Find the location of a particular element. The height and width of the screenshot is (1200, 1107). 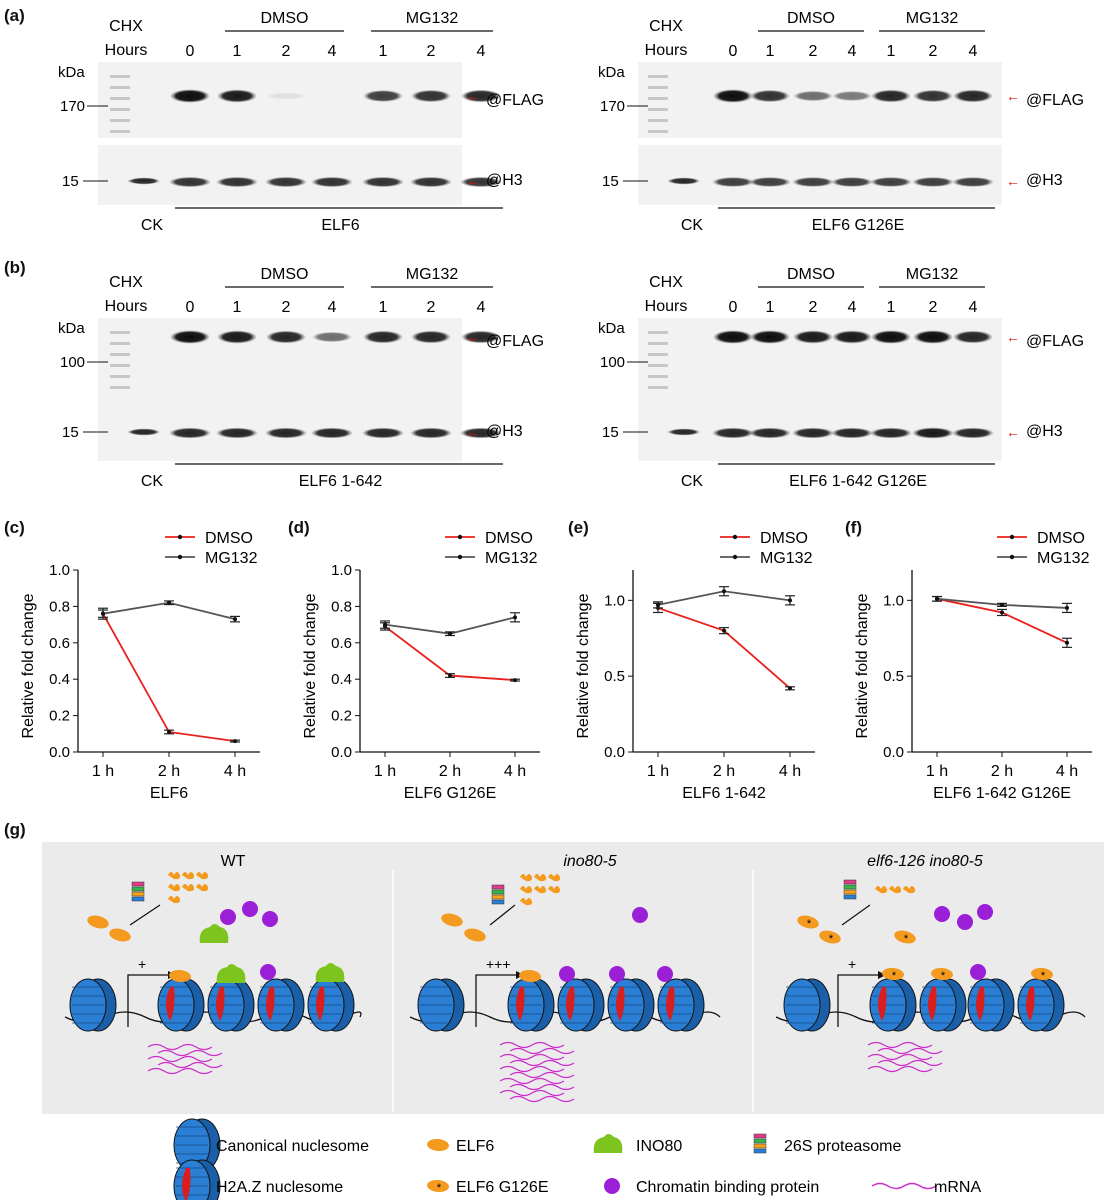

model-wt: + is located at coordinates (213, 973).